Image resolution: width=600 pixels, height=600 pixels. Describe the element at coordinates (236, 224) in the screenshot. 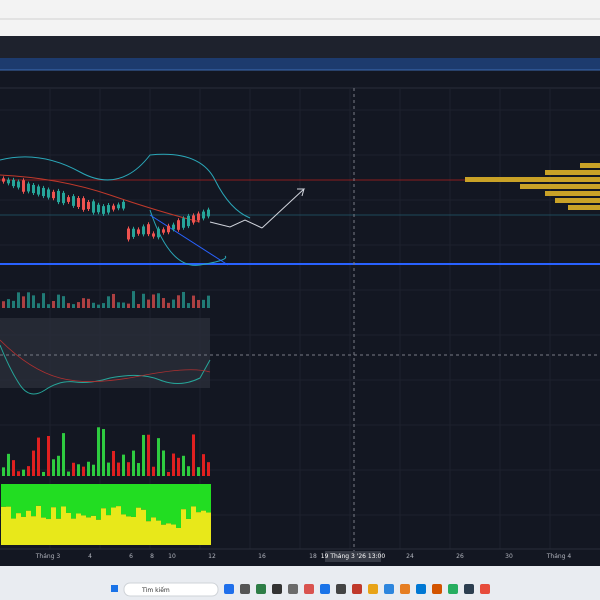

I see `projection-path` at that location.